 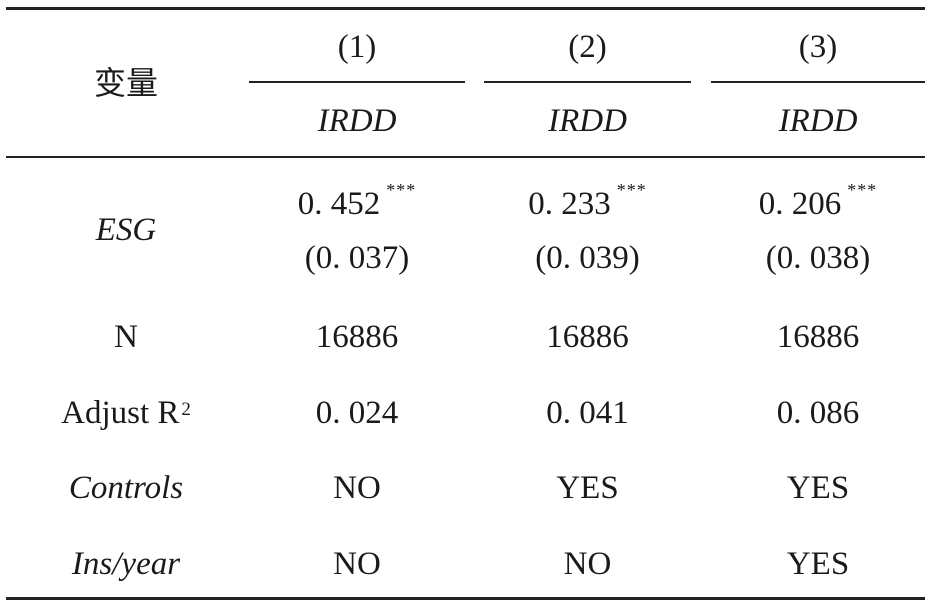 What do you see at coordinates (587, 487) in the screenshot?
I see `controls-value-2: YES` at bounding box center [587, 487].